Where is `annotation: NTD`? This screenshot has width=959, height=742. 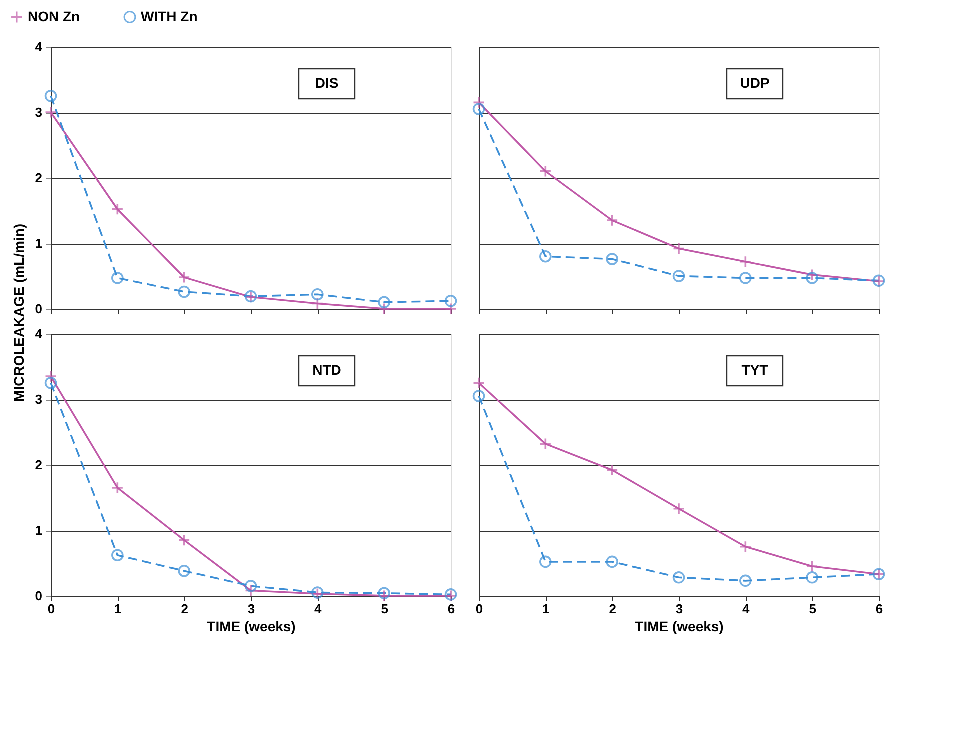
annotation: NTD is located at coordinates (327, 370).